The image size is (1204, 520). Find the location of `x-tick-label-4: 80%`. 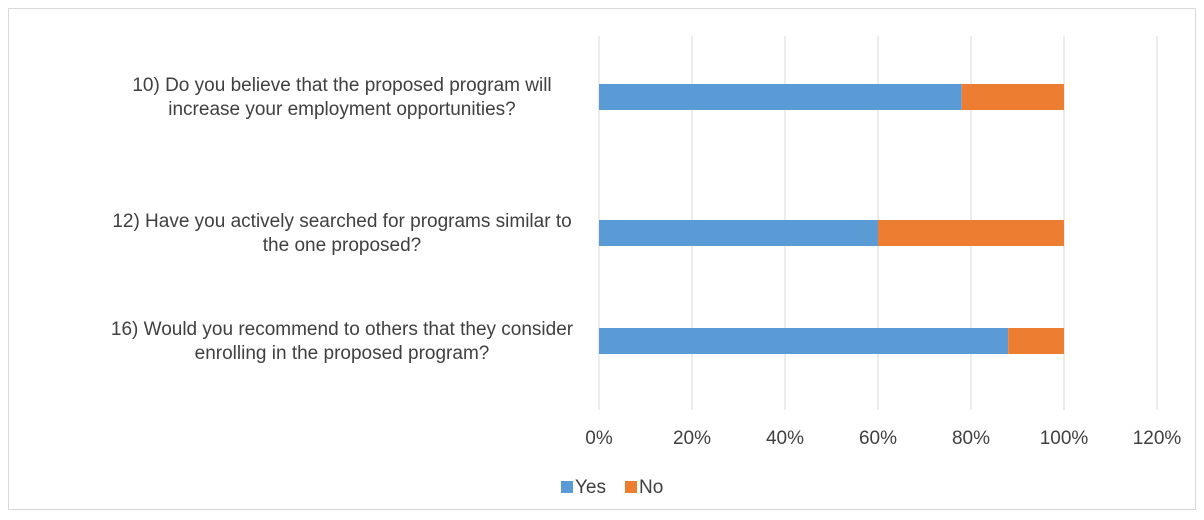

x-tick-label-4: 80% is located at coordinates (971, 438).